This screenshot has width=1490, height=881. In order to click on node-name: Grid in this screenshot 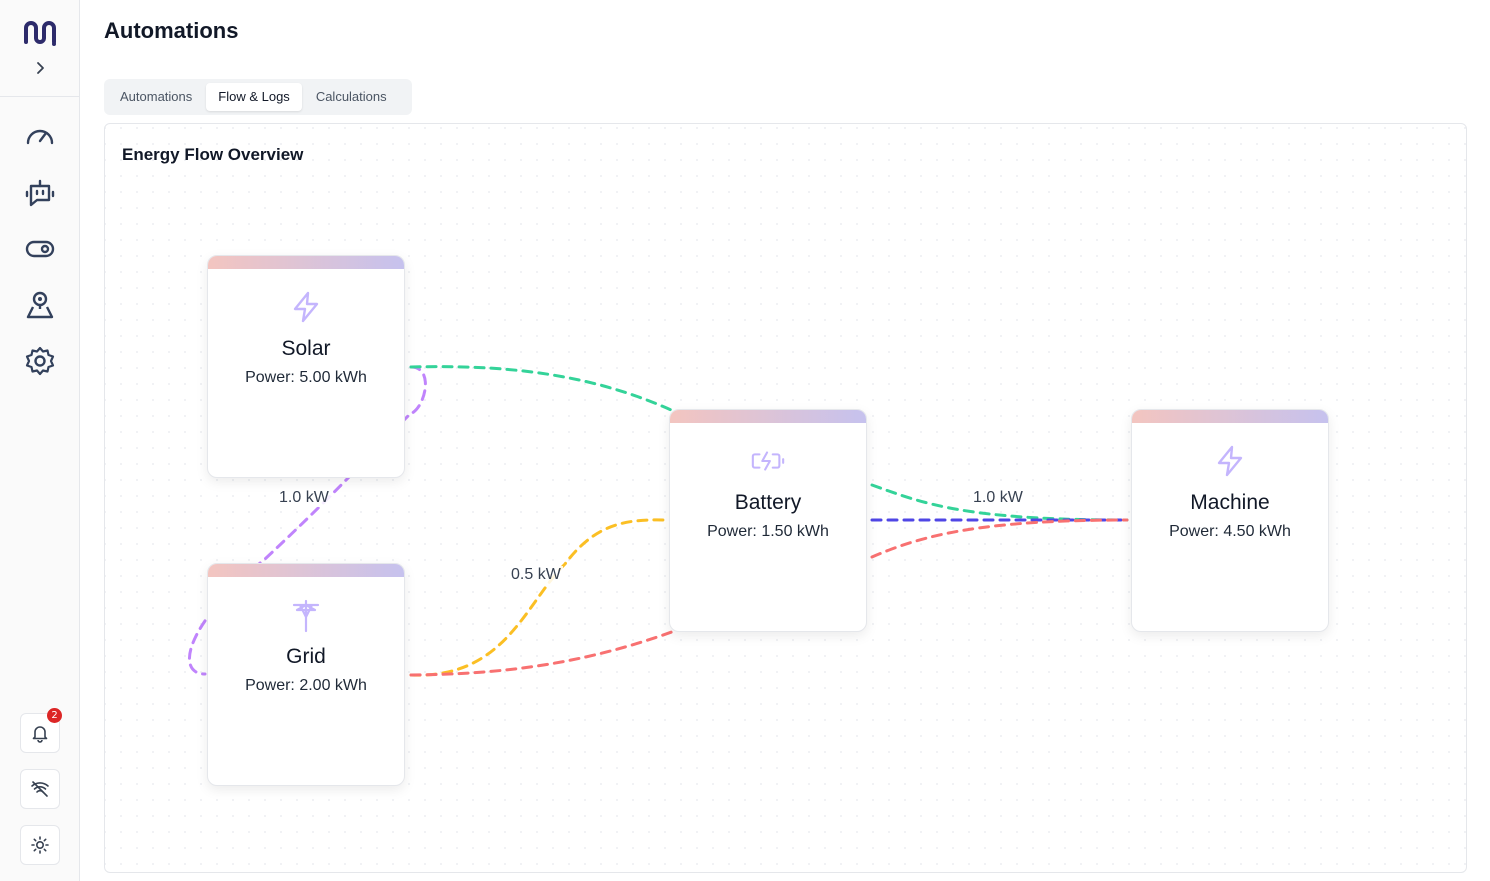, I will do `click(306, 656)`.